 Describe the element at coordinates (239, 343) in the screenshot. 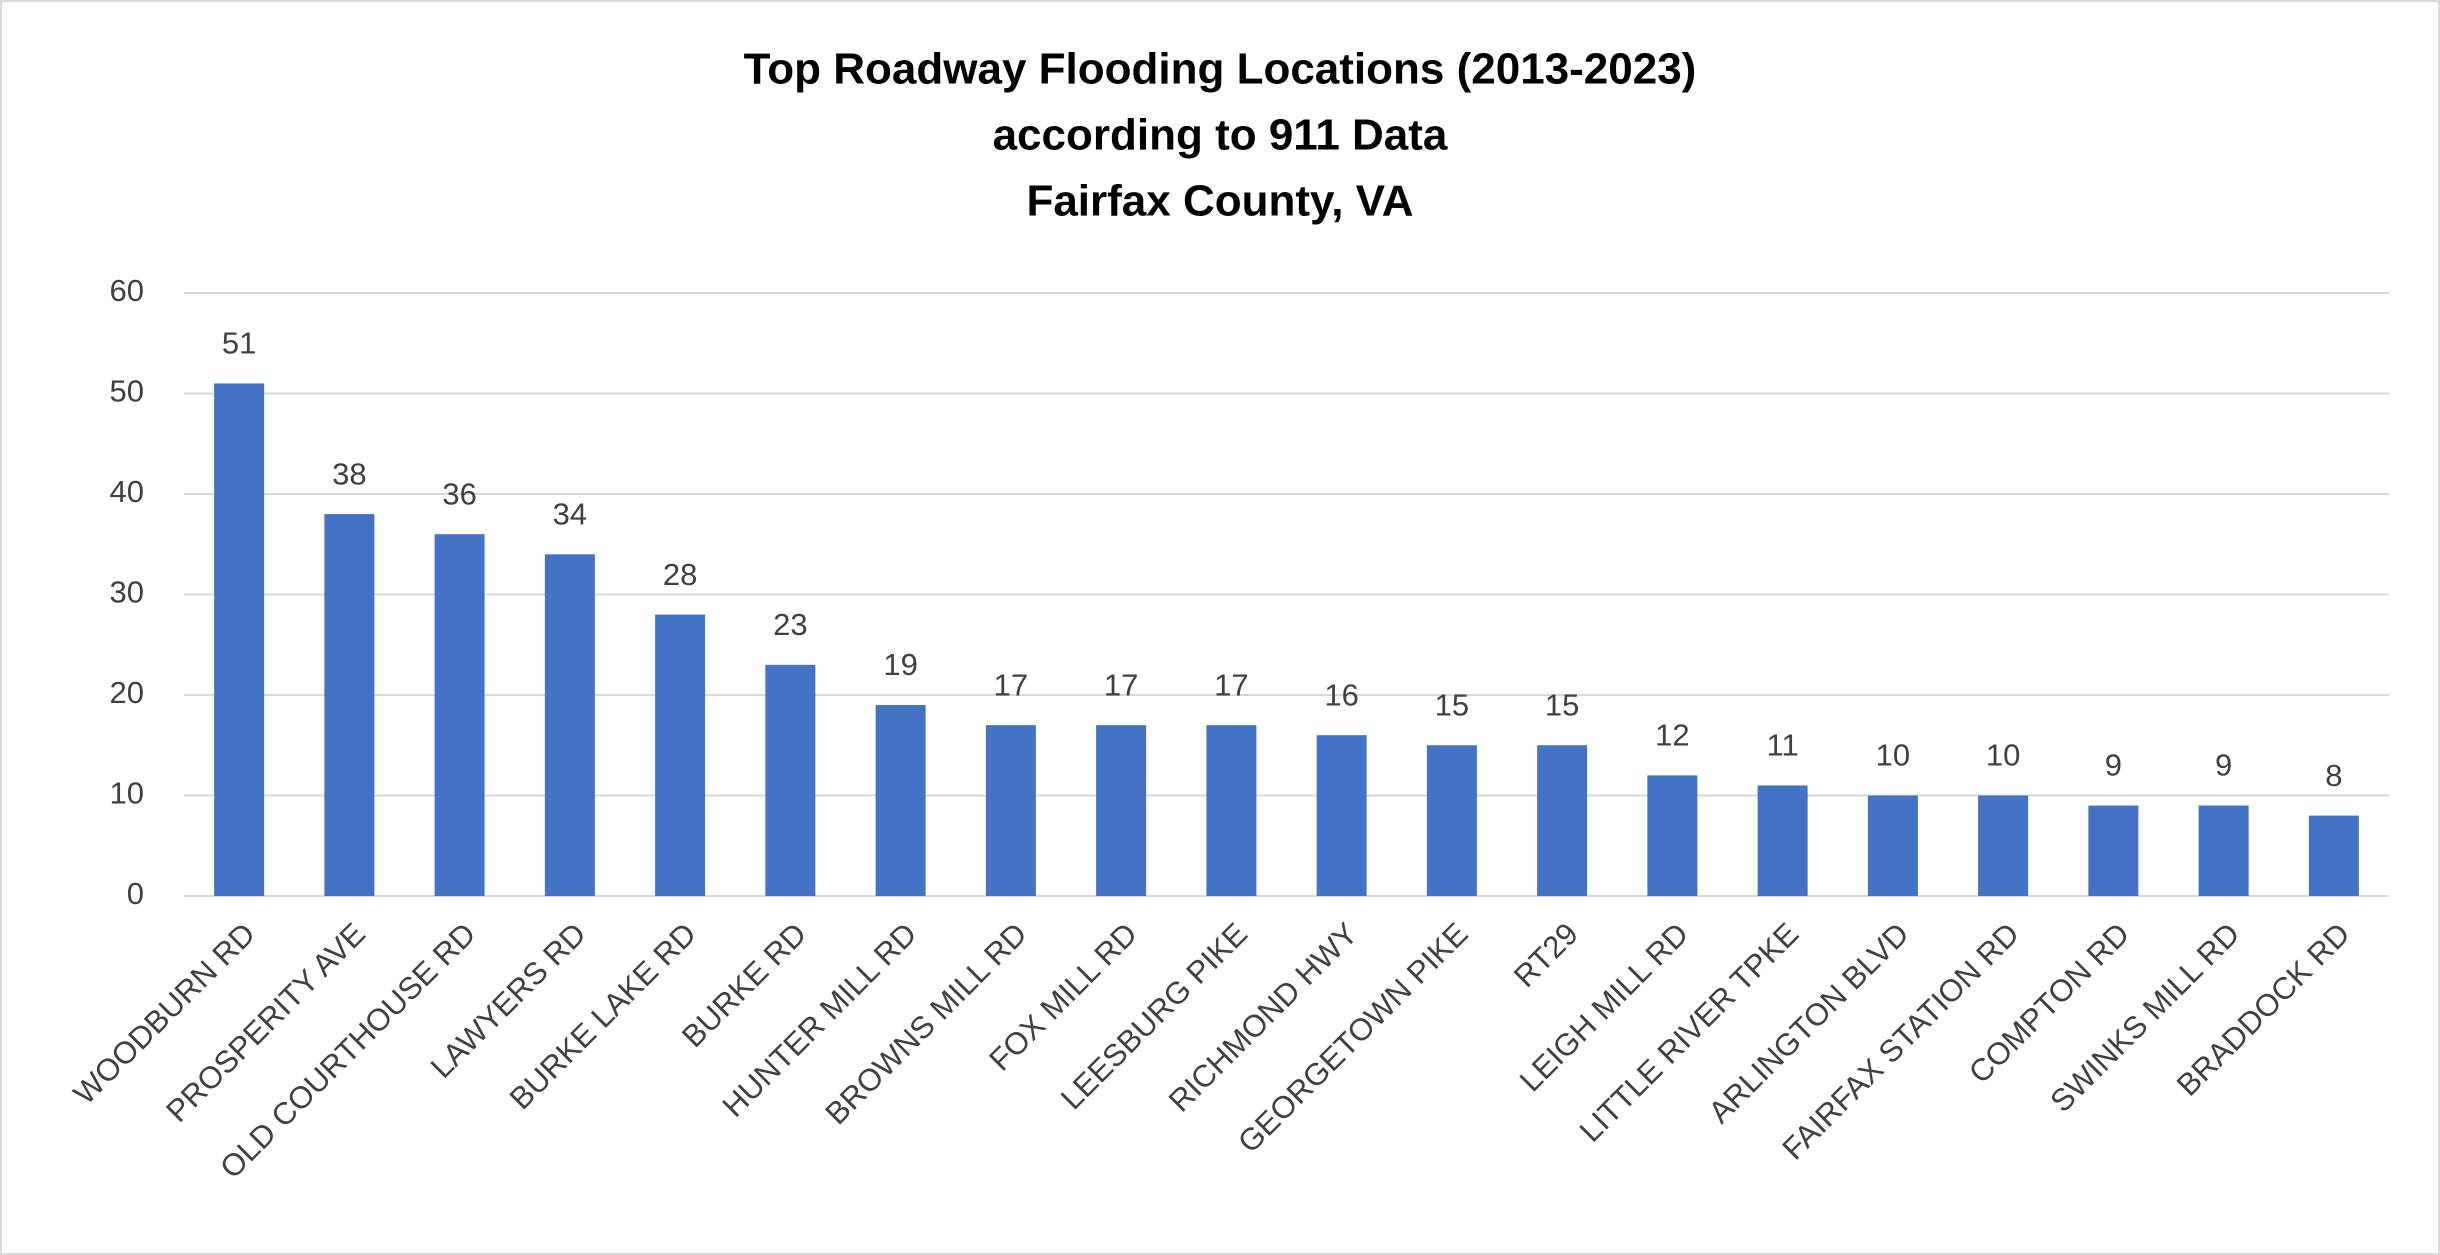

I see `value-label: 51` at that location.